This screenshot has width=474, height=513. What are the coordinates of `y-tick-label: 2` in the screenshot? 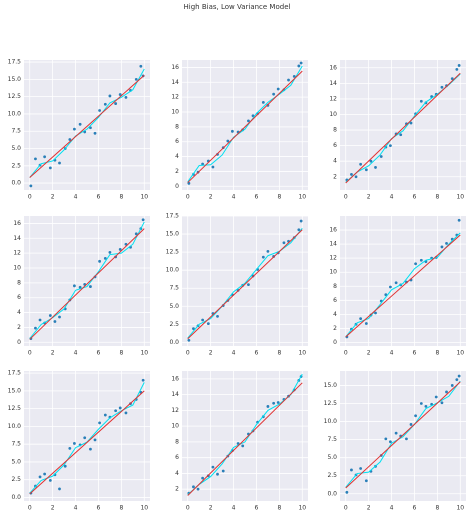 It's located at (177, 171).